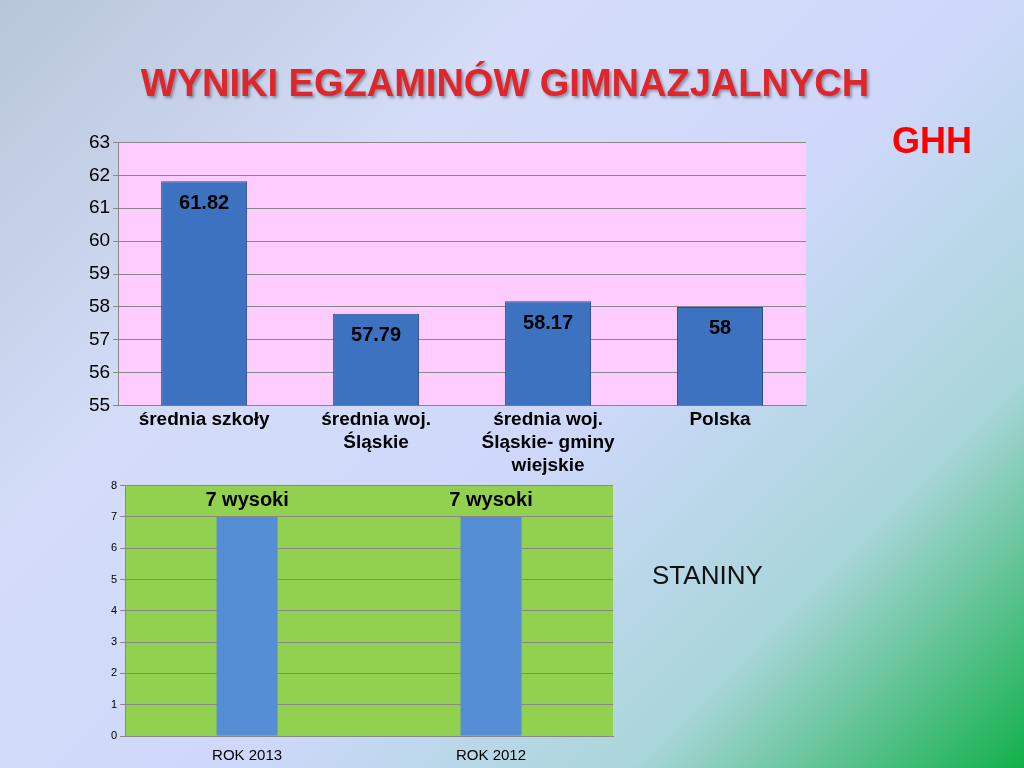  I want to click on y-tick-label: 2, so click(114, 672).